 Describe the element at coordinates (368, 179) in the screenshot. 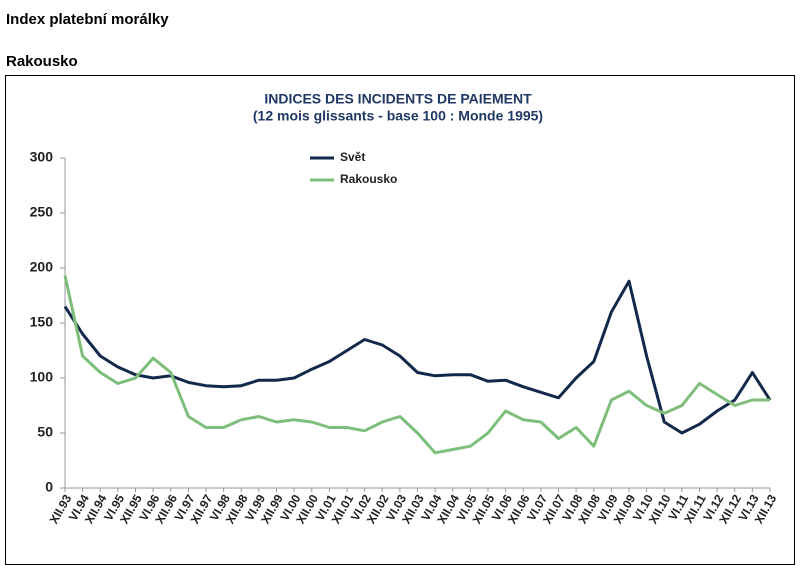

I see `legend-label: Rakousko` at that location.